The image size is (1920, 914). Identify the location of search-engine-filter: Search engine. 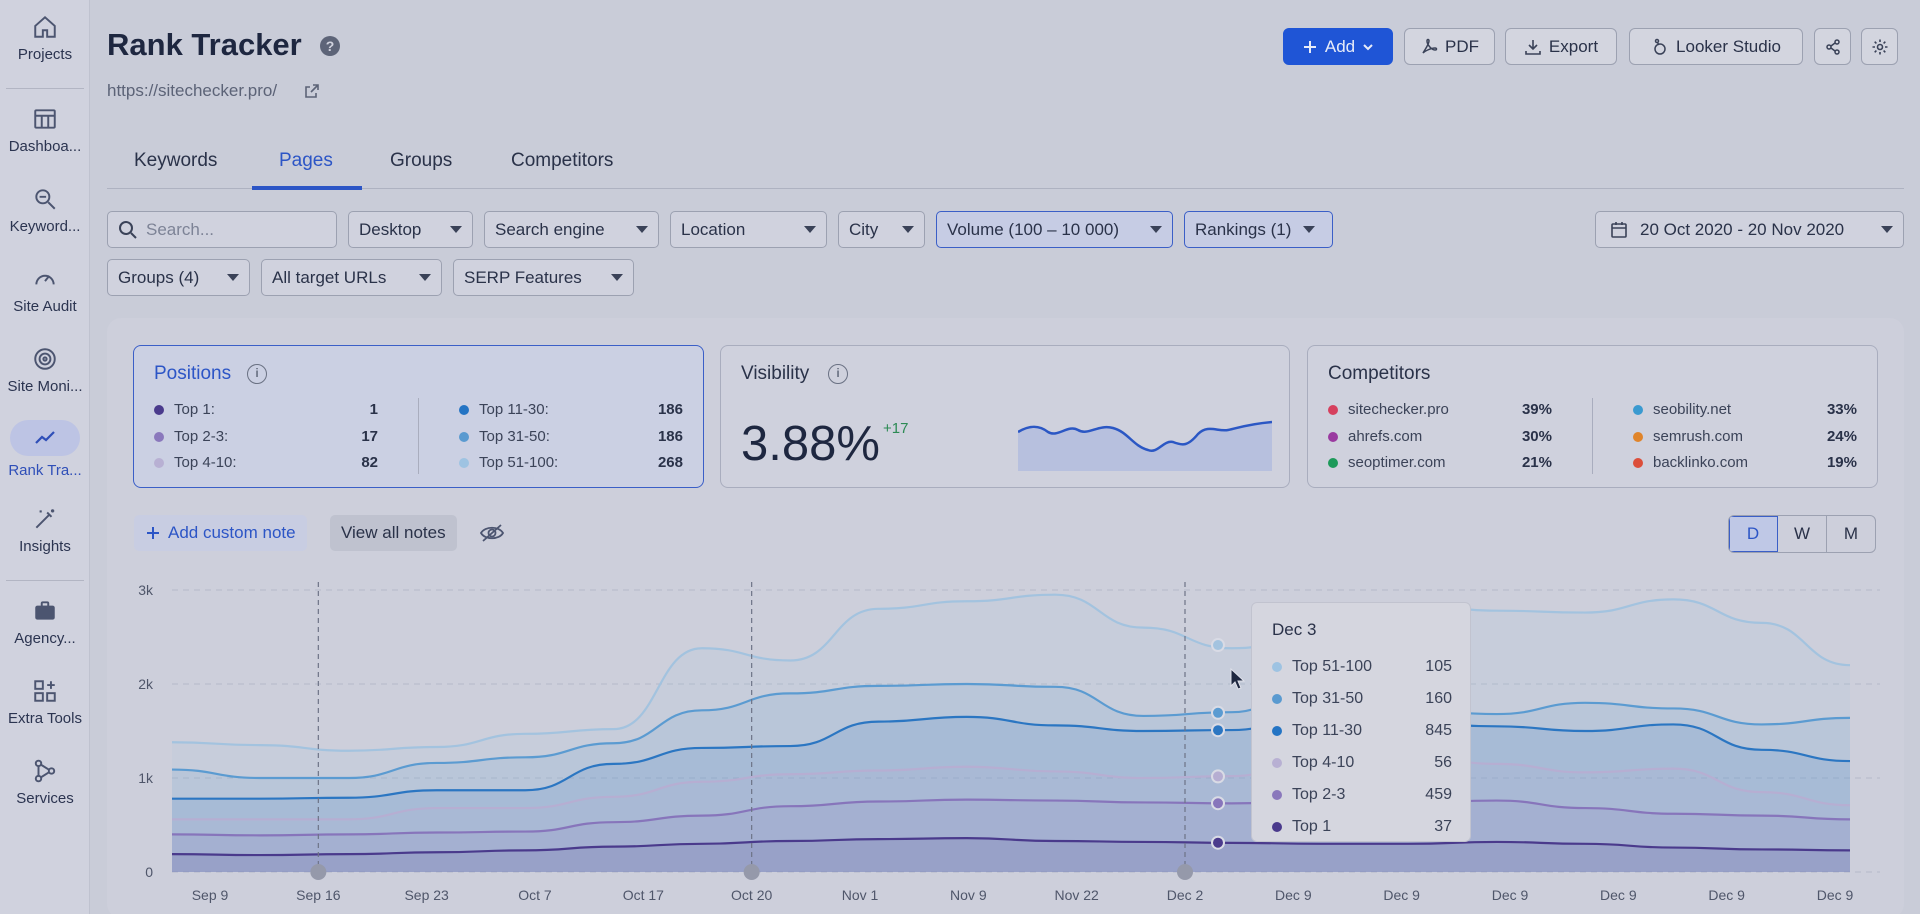
(571, 229).